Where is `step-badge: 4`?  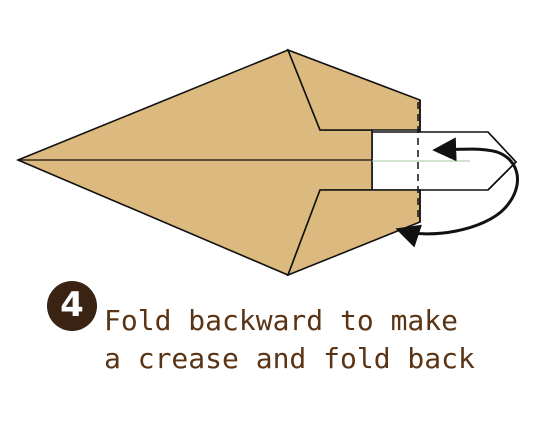
step-badge: 4 is located at coordinates (72, 306).